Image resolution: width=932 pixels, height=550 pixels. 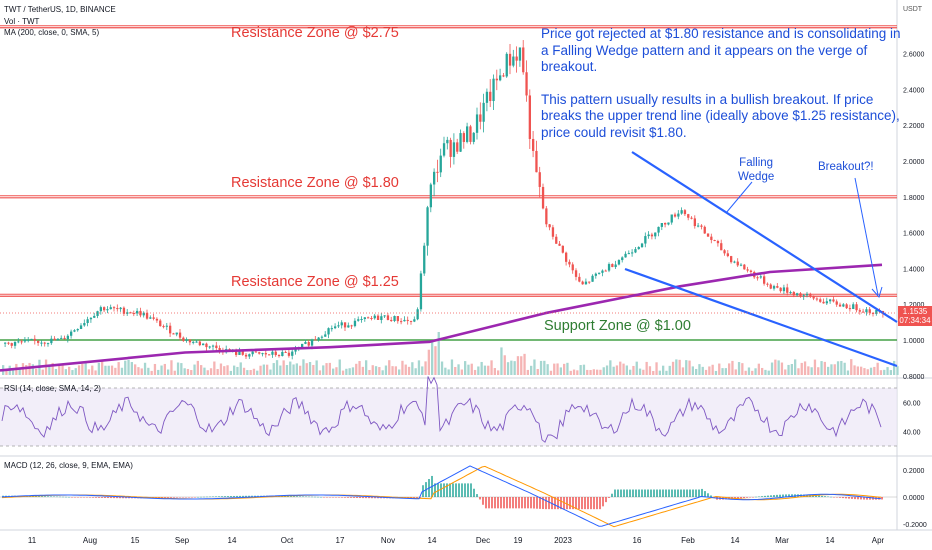 I want to click on macd-legend: MACD (12, 26, close, 9, EMA, EMA), so click(x=68, y=465).